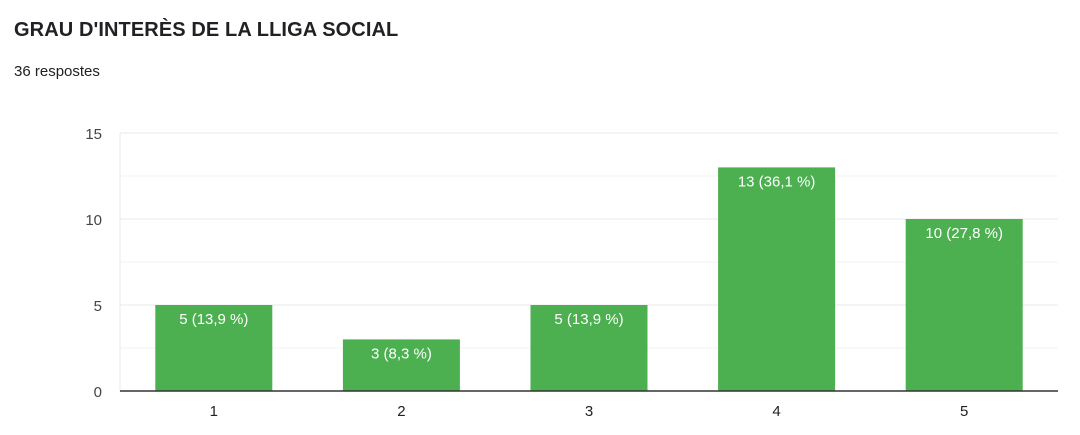  What do you see at coordinates (57, 71) in the screenshot?
I see `response-count: 36 respostes` at bounding box center [57, 71].